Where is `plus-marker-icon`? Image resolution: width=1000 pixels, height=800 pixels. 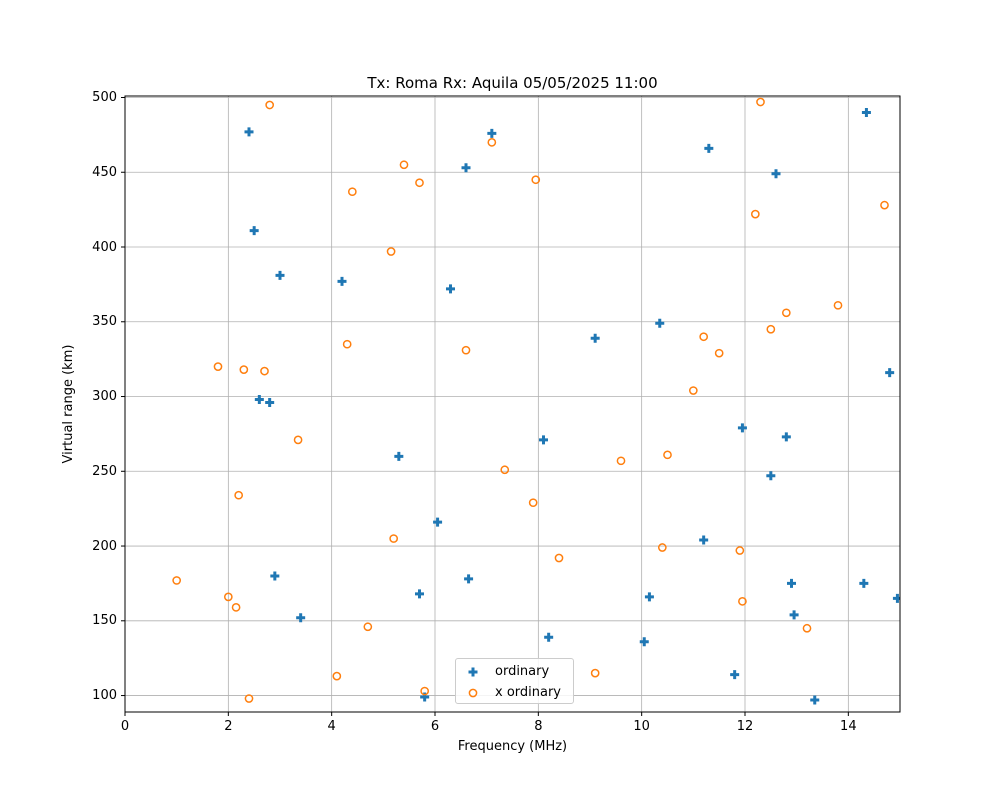
plus-marker-icon is located at coordinates (473, 671).